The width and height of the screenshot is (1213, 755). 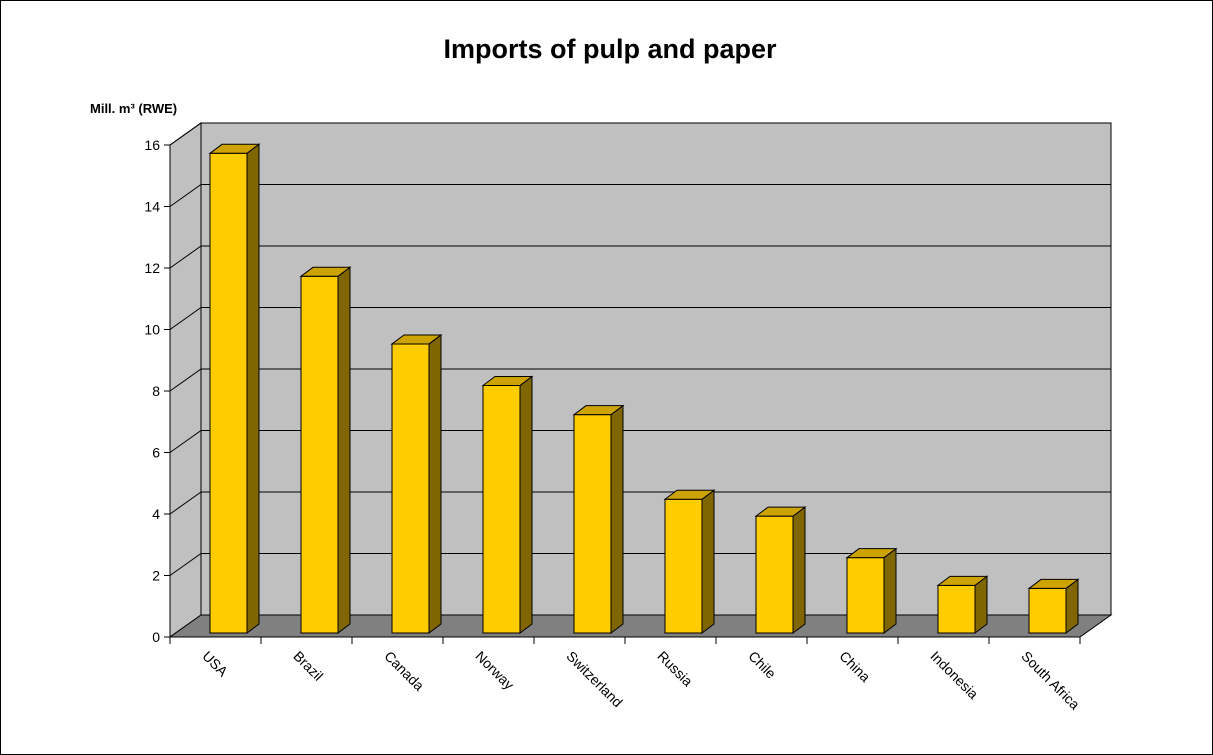 I want to click on x-tick-label: Norway, so click(x=494, y=670).